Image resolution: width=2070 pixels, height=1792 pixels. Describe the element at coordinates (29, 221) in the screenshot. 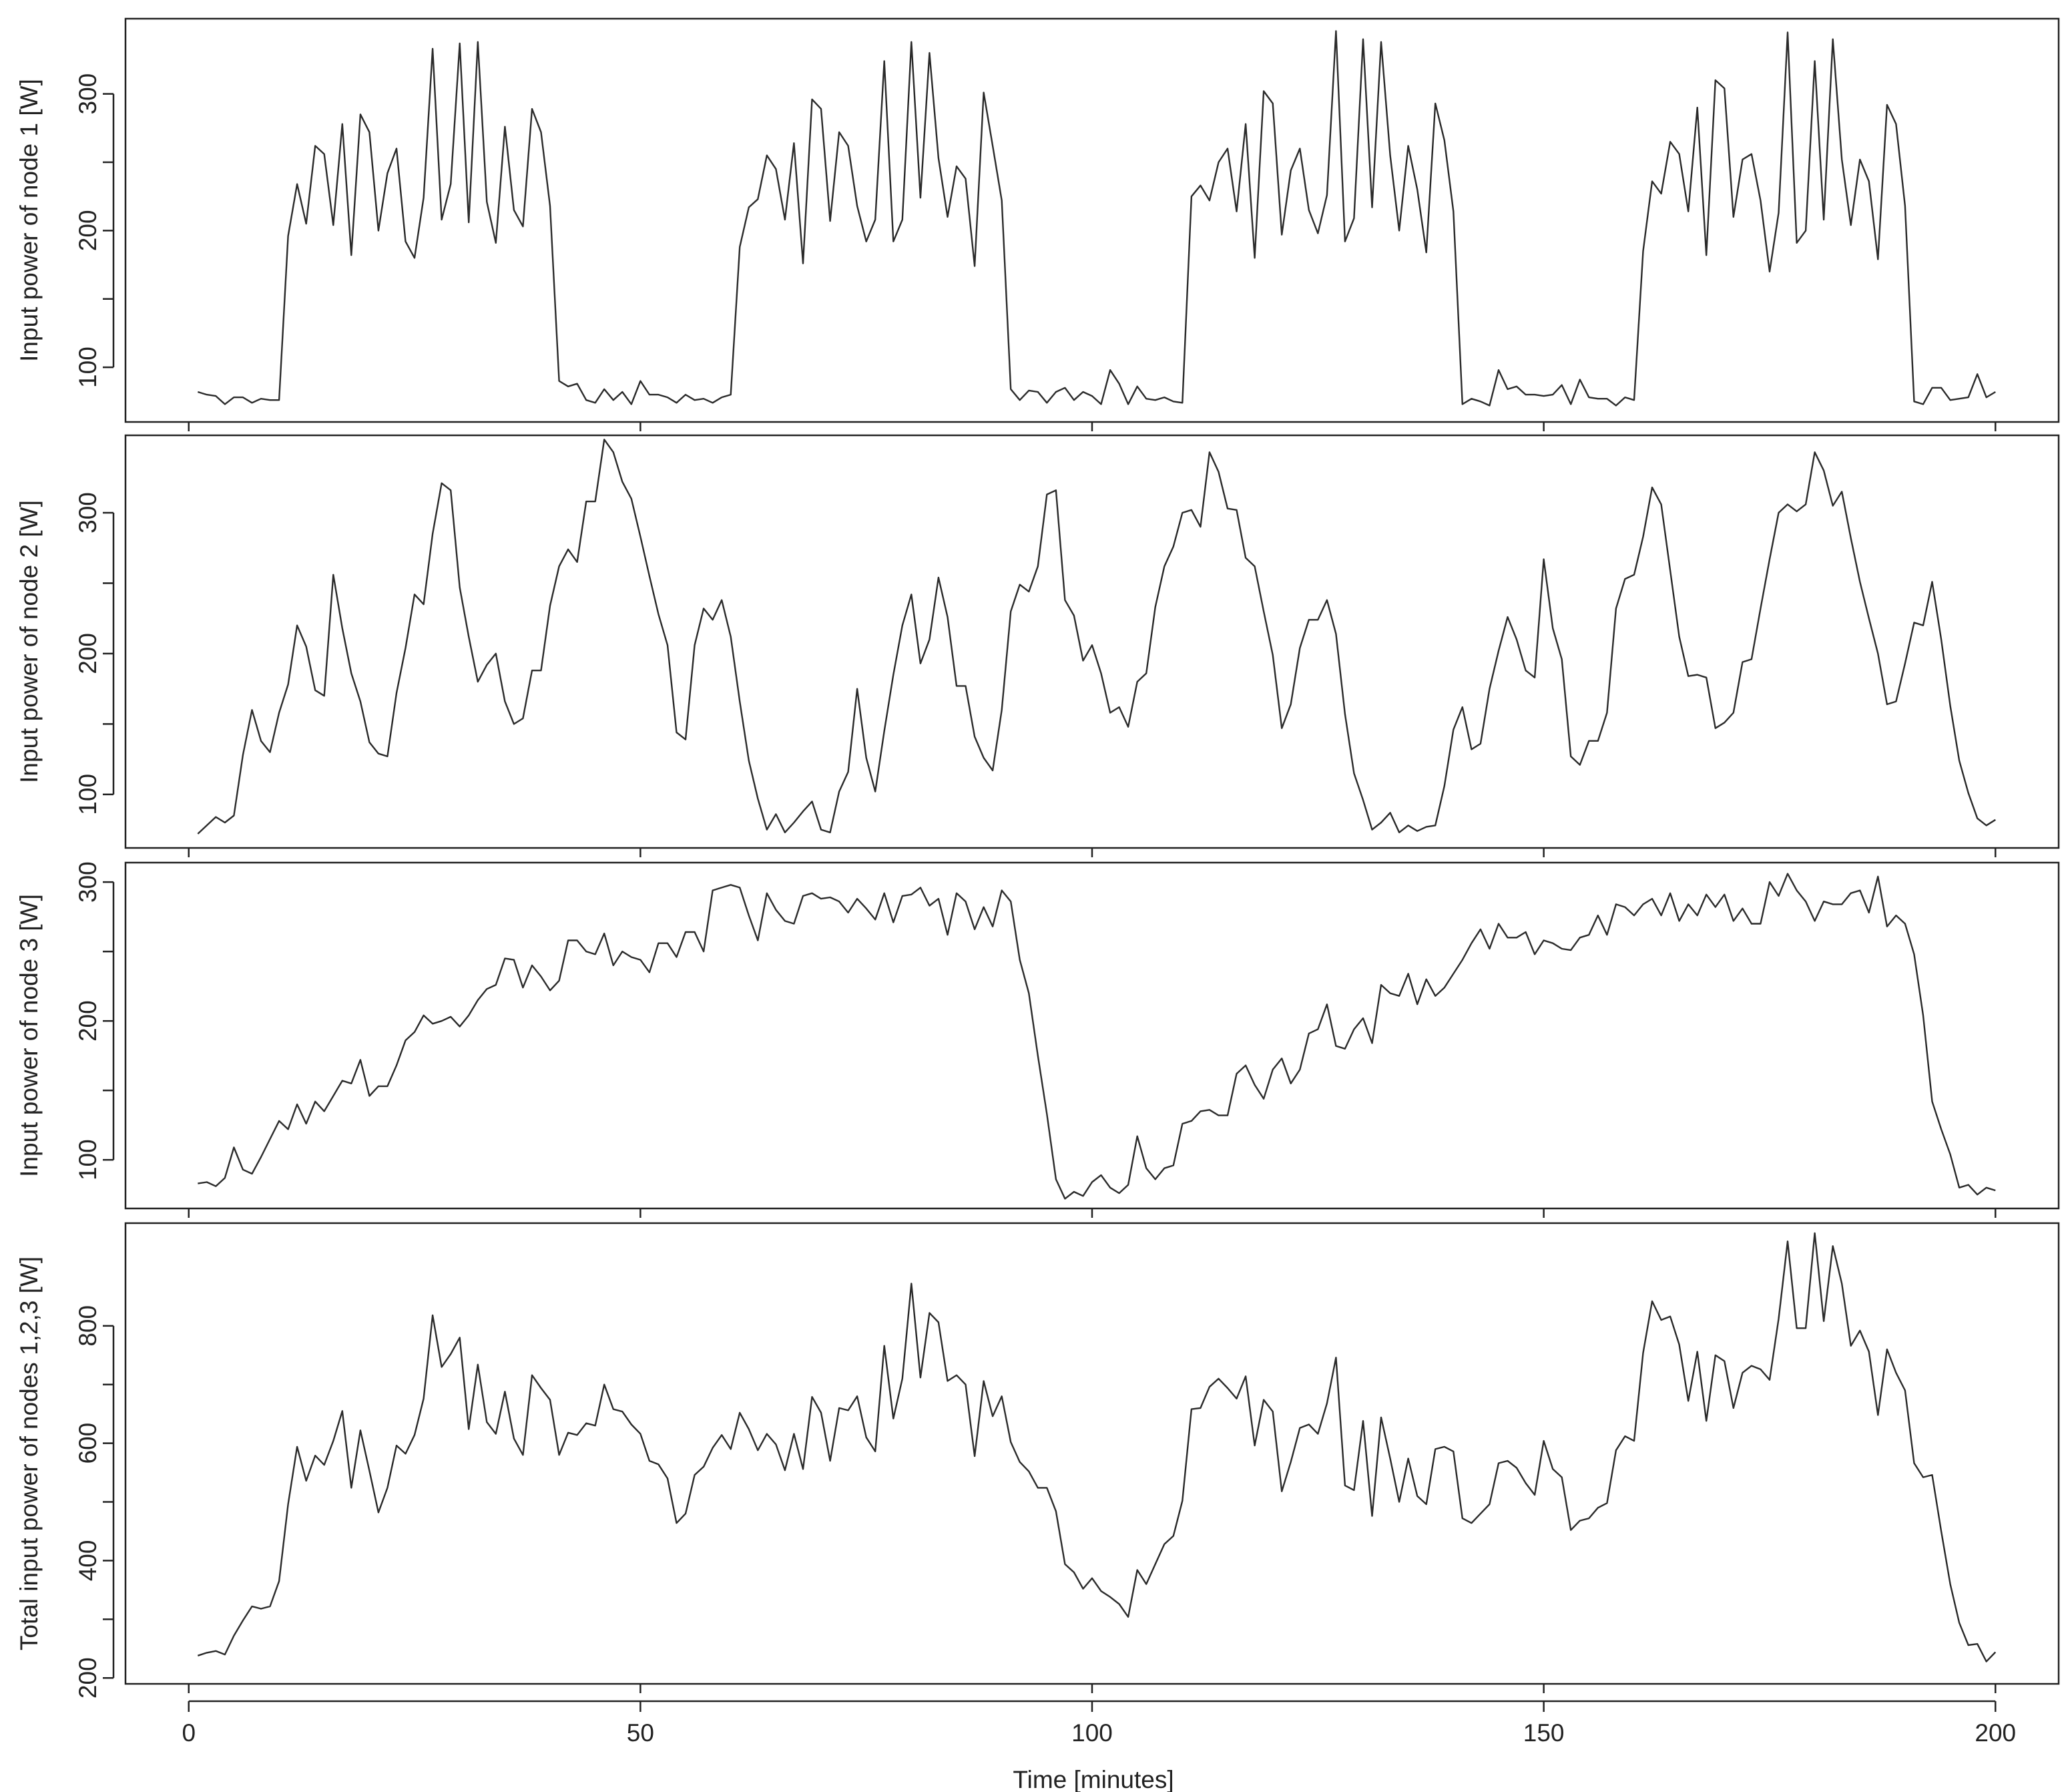

I see `y-axis-label: Input power of node 1 [W]` at that location.